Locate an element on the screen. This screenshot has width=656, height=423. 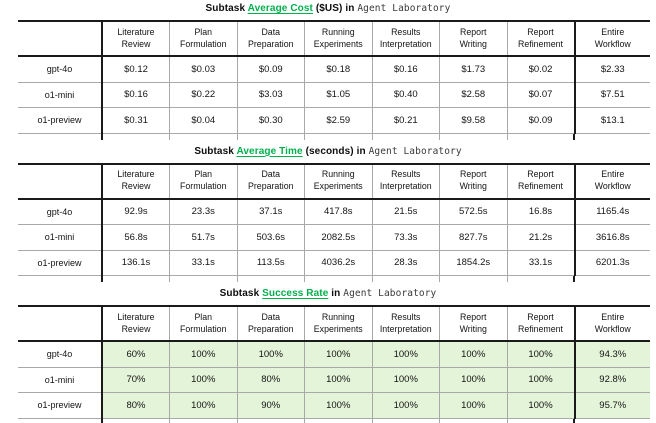
cell: 56.8s is located at coordinates (135, 237).